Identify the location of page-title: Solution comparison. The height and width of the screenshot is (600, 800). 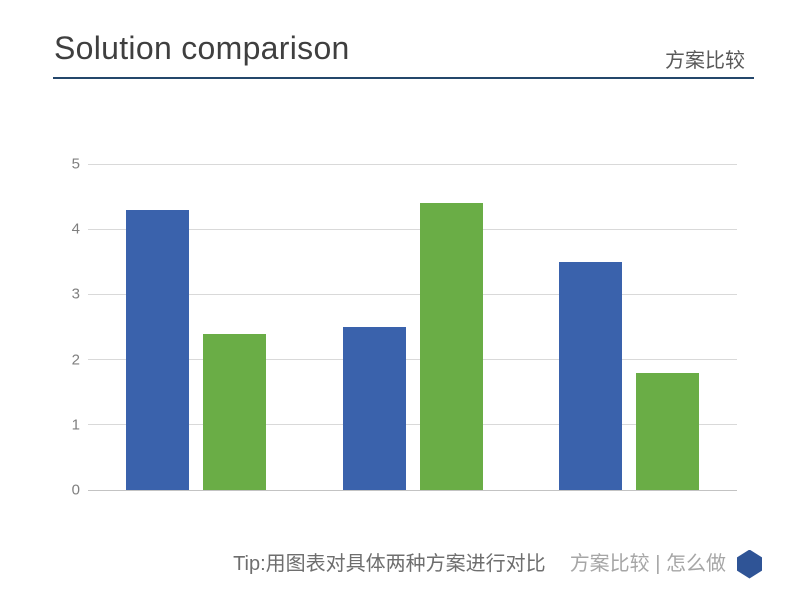
(202, 48).